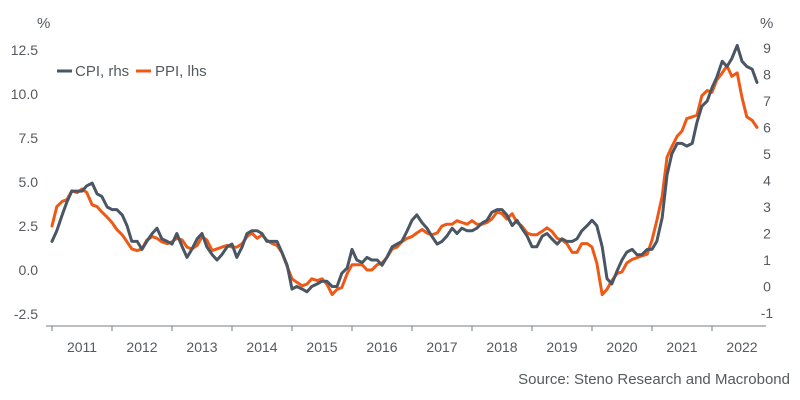  What do you see at coordinates (767, 234) in the screenshot?
I see `right-tick-label: 2` at bounding box center [767, 234].